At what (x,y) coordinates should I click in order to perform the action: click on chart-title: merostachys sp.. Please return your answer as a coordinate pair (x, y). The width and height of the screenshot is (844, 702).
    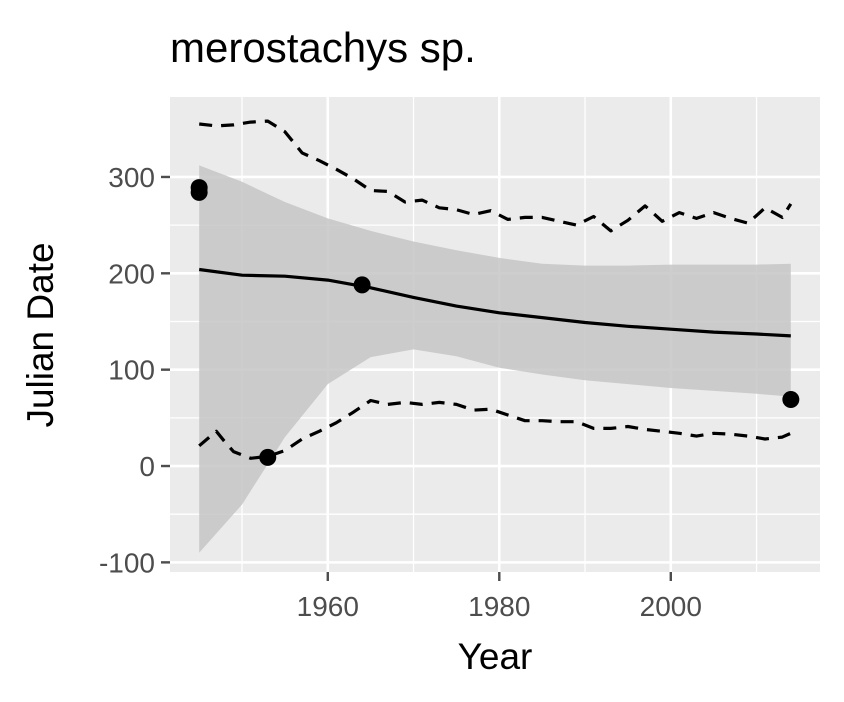
    Looking at the image, I should click on (323, 47).